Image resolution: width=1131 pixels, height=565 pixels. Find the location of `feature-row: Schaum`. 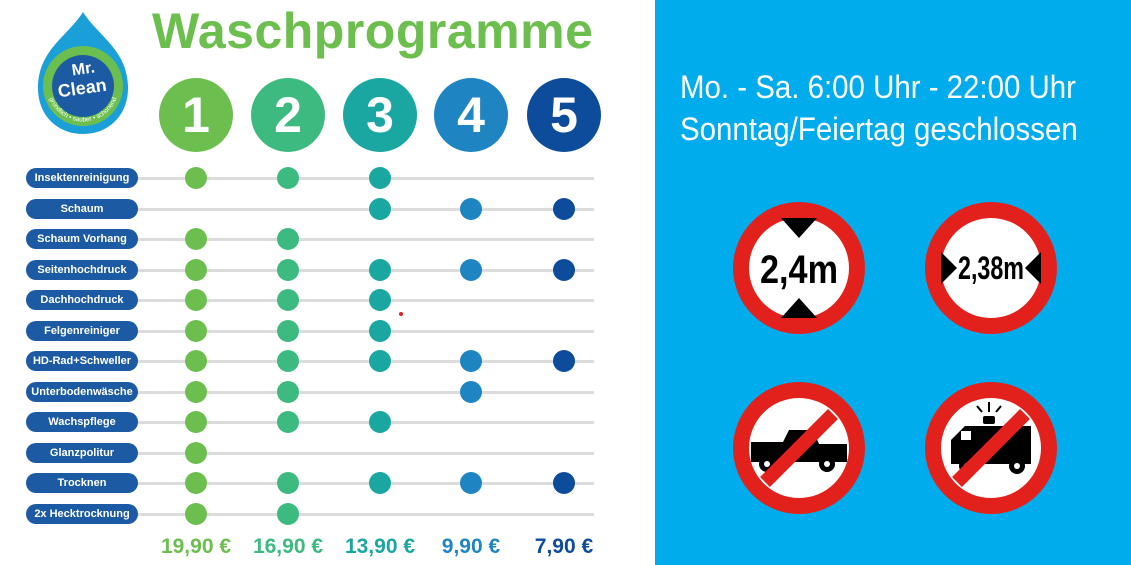

feature-row: Schaum is located at coordinates (300, 208).